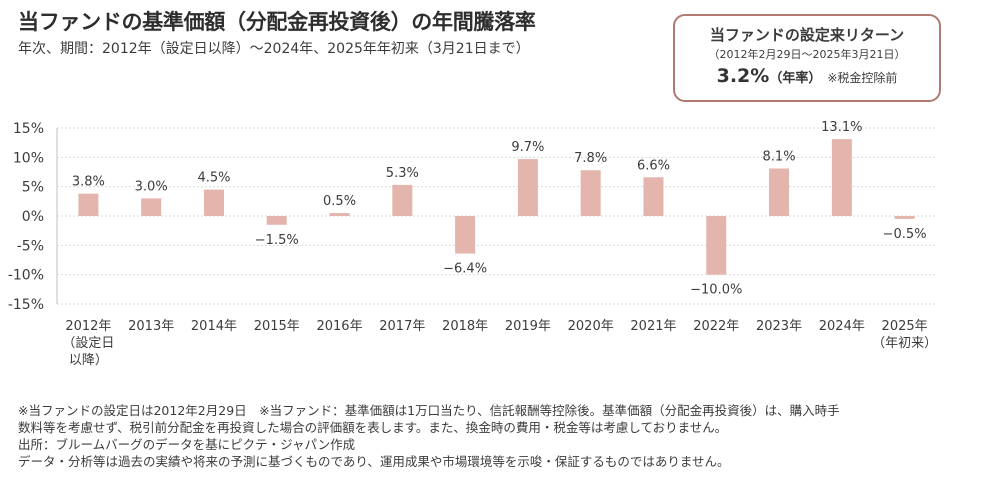 This screenshot has height=479, width=983. What do you see at coordinates (151, 326) in the screenshot?
I see `x-tick-label: 2013年` at bounding box center [151, 326].